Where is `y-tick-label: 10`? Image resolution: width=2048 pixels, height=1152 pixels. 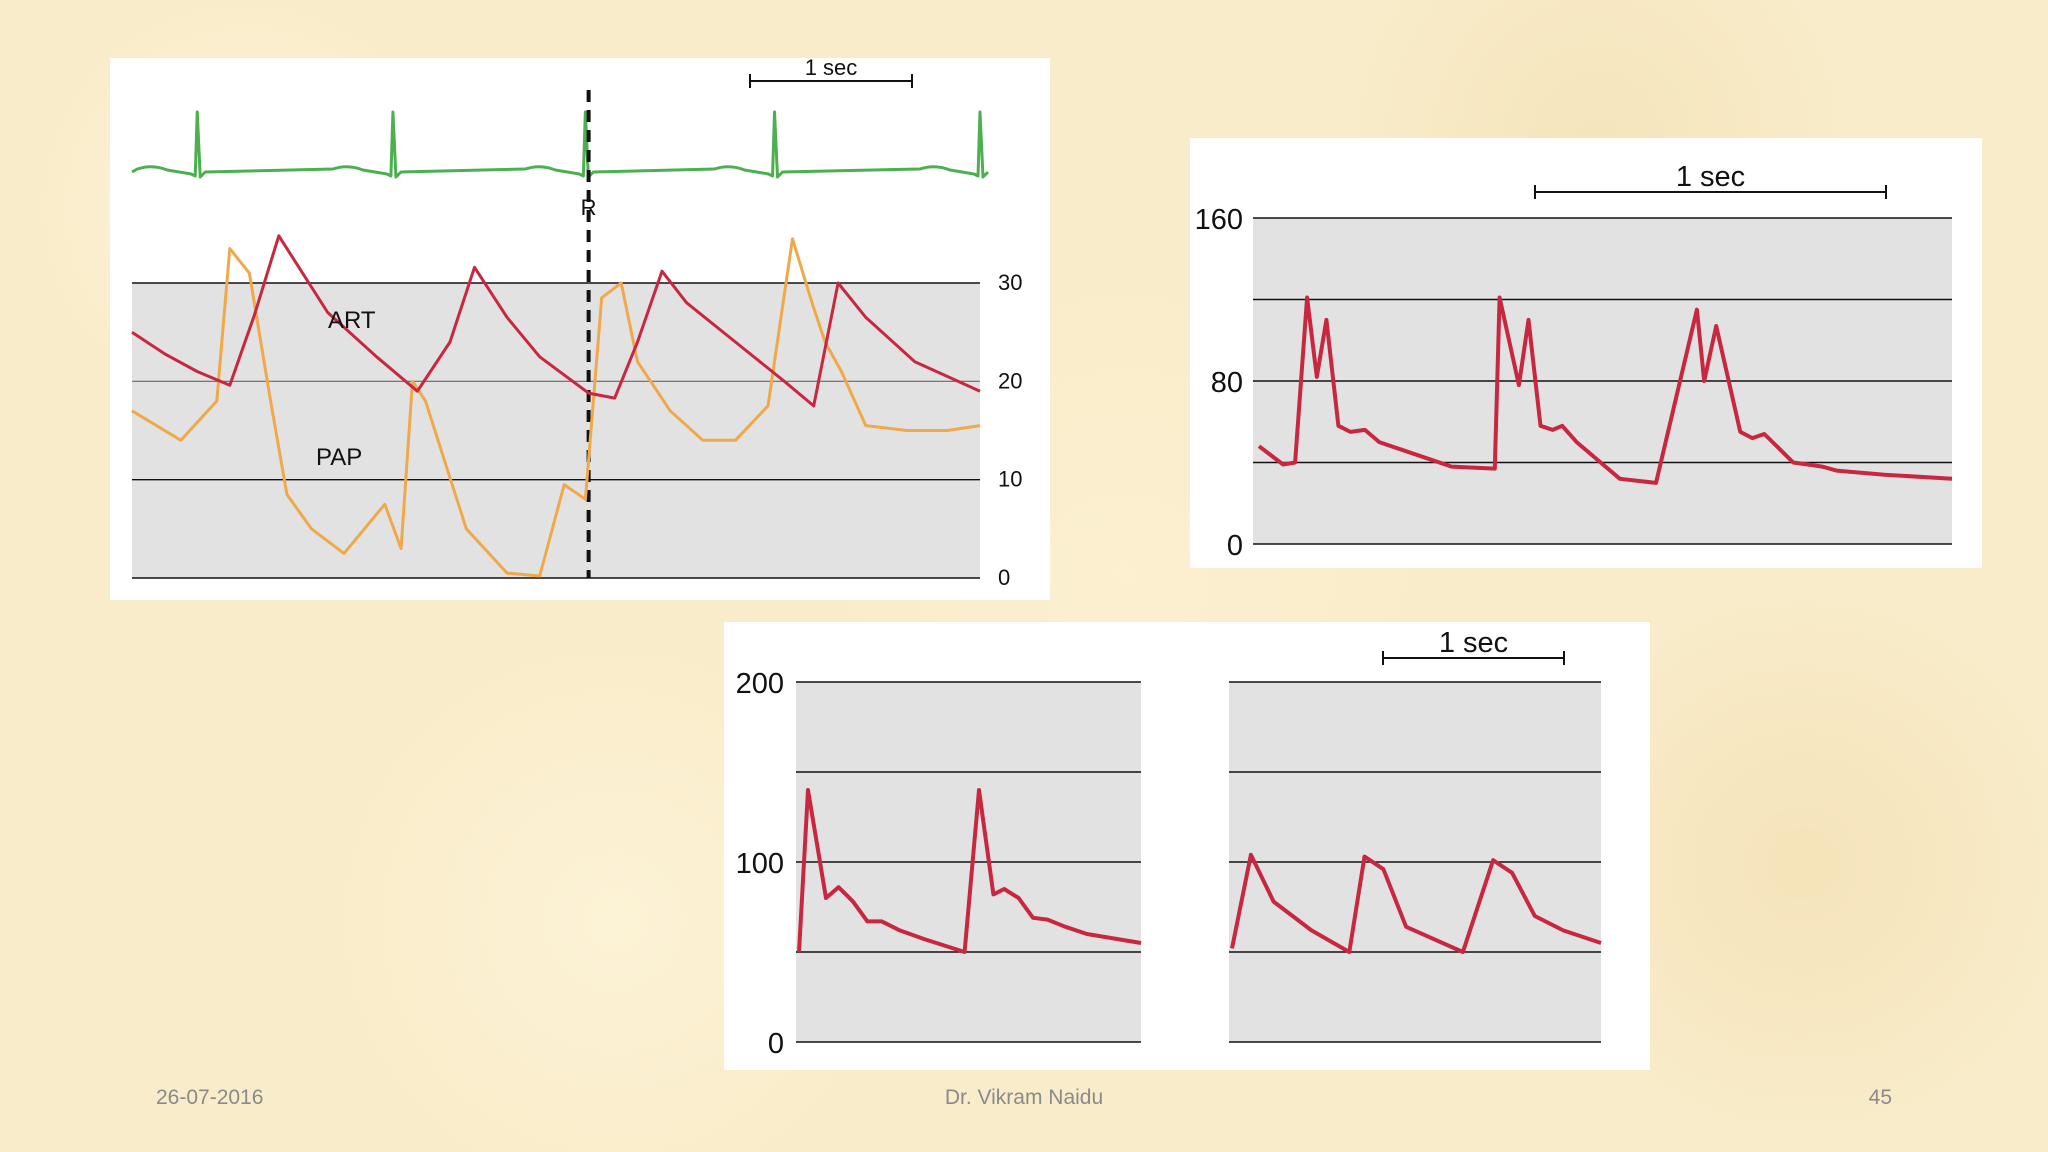 y-tick-label: 10 is located at coordinates (1010, 479).